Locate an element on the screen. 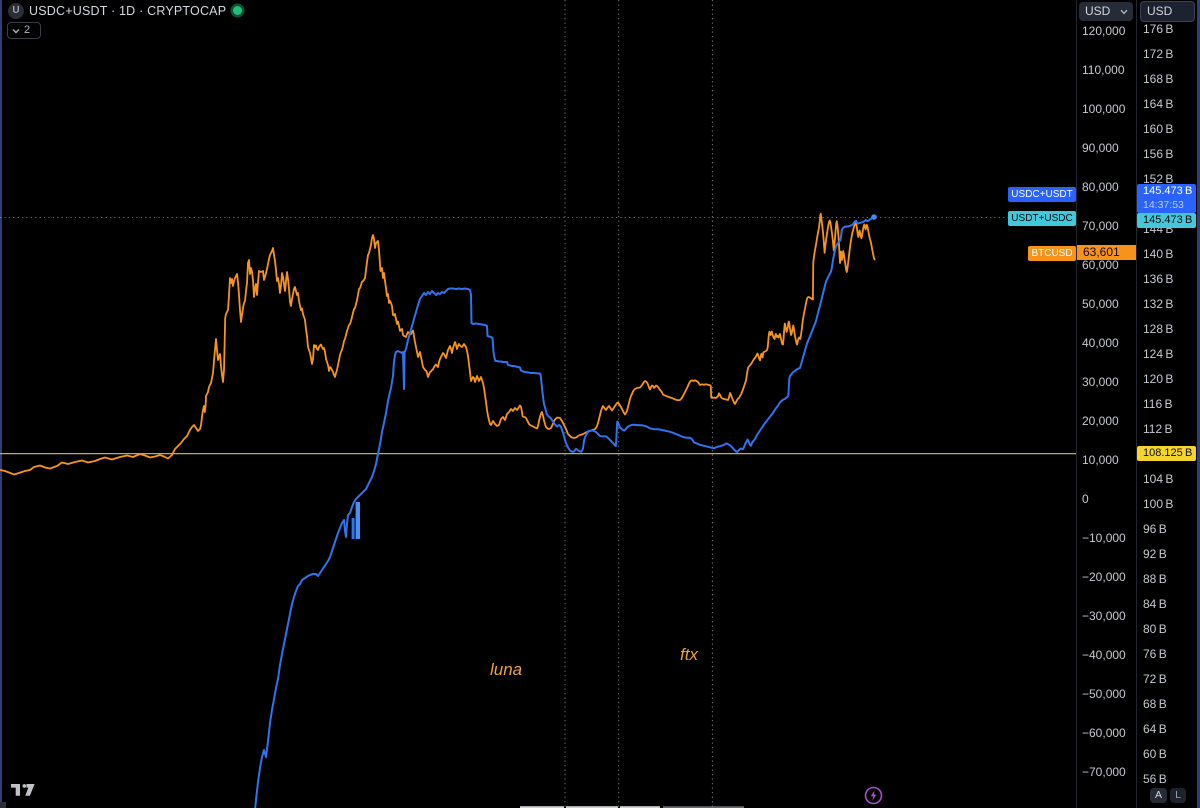 Image resolution: width=1200 pixels, height=808 pixels. svg-text: luna is located at coordinates (506, 669).